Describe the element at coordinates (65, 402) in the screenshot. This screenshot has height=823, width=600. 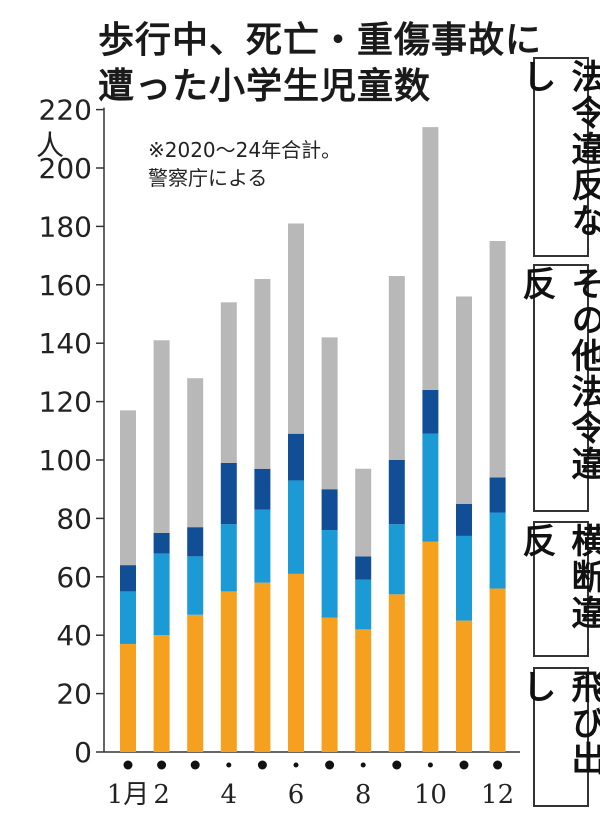
I see `y-tick-label: 120` at that location.